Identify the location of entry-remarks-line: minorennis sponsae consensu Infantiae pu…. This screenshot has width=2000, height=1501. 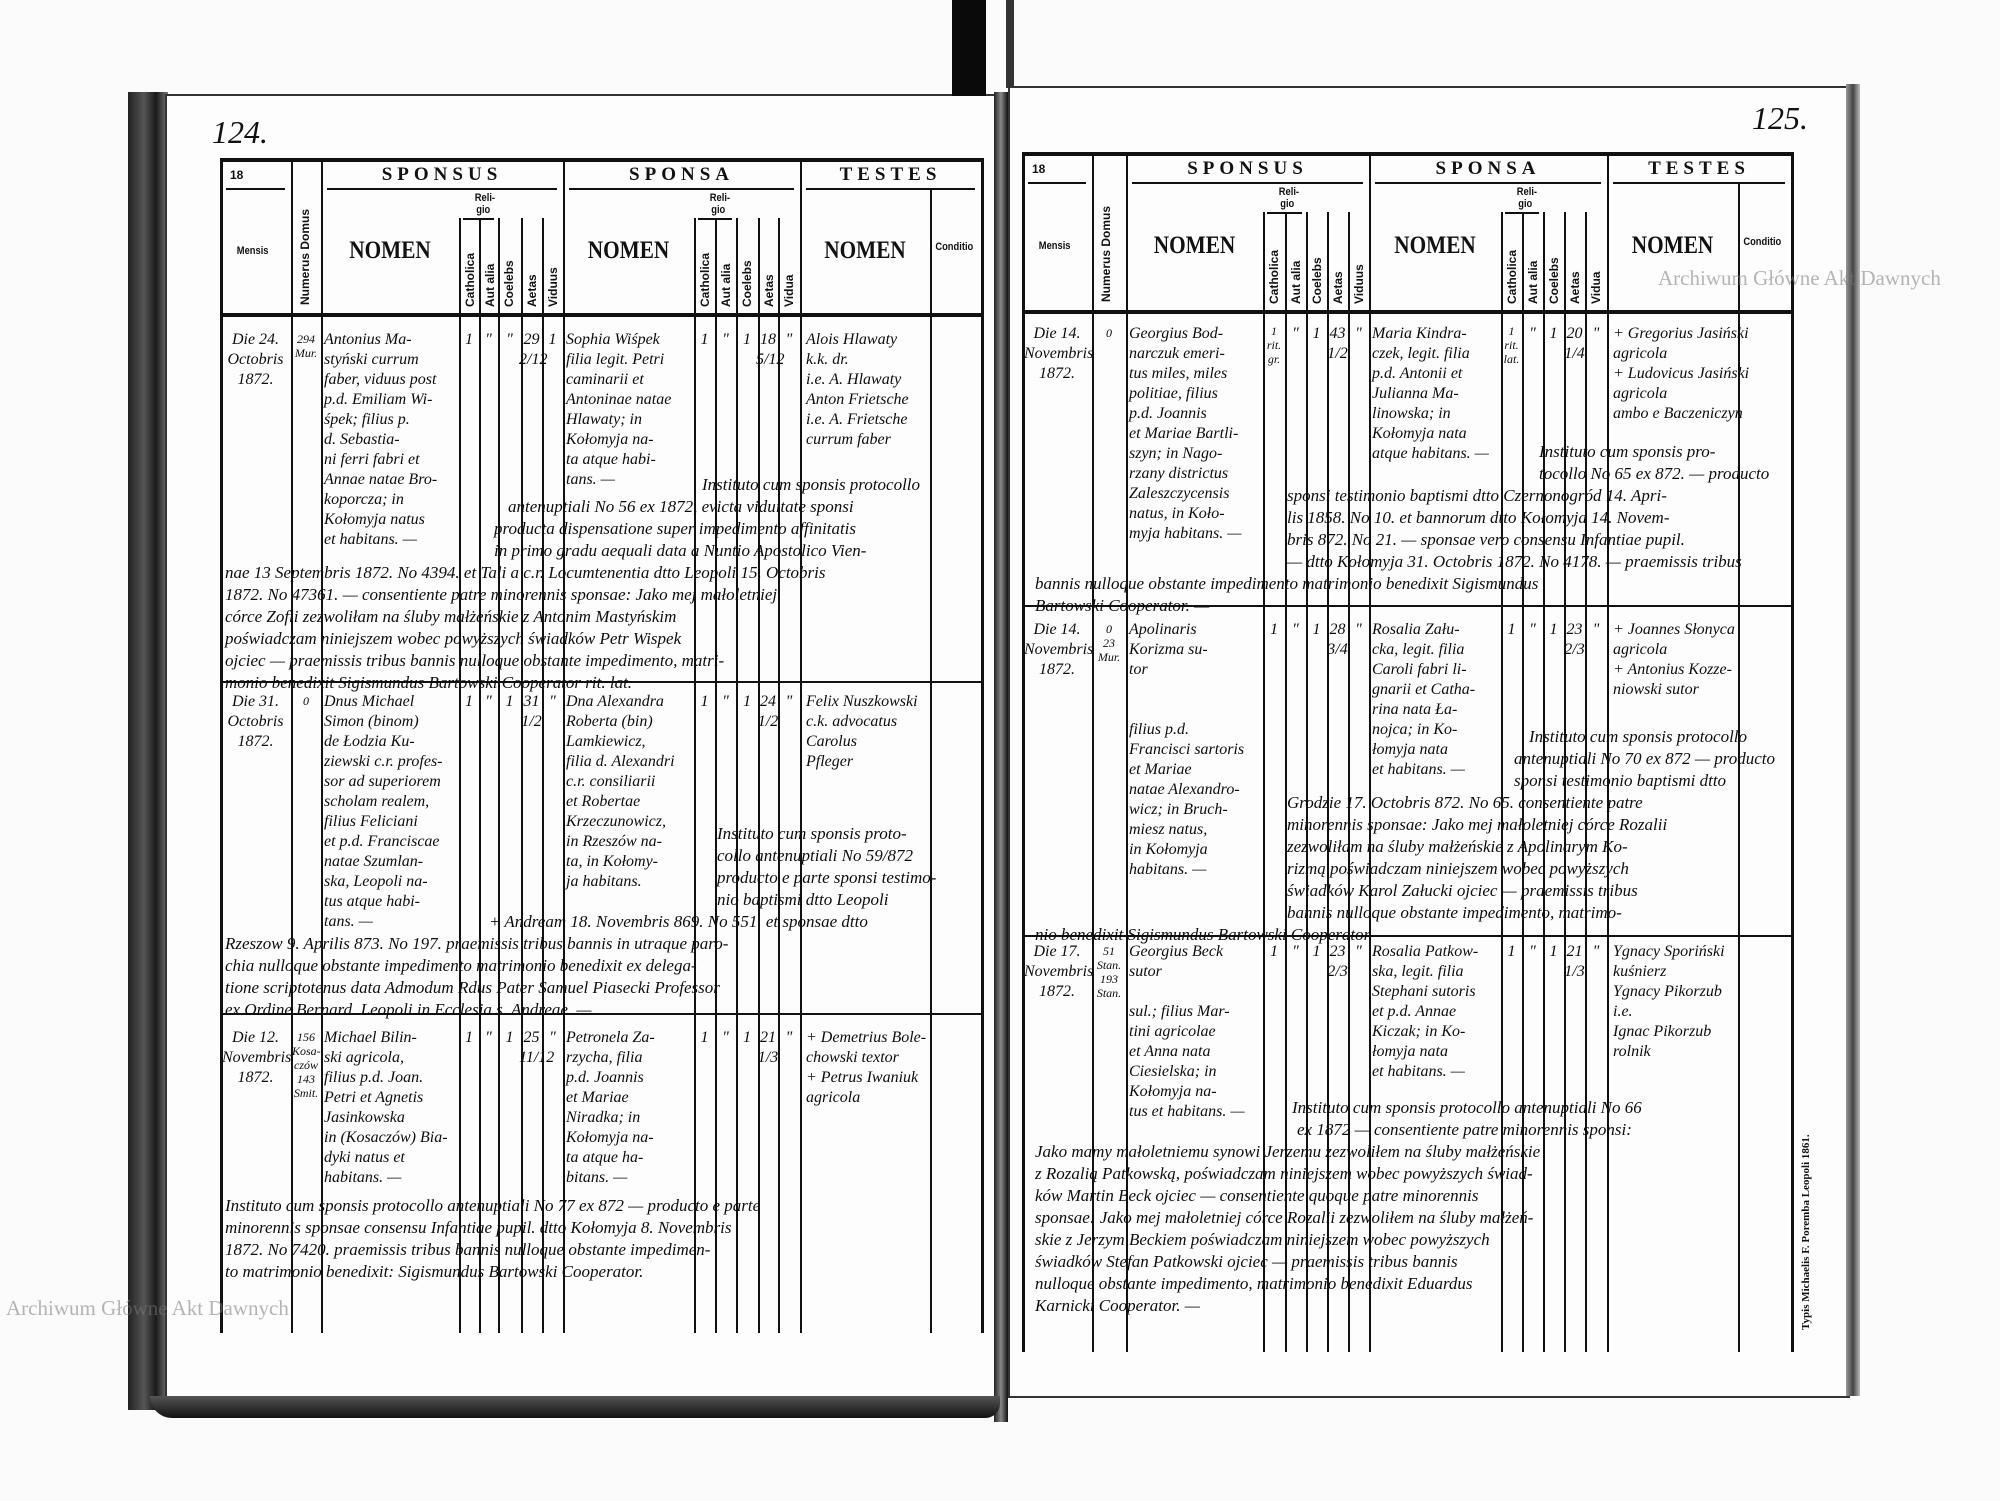
(478, 1227).